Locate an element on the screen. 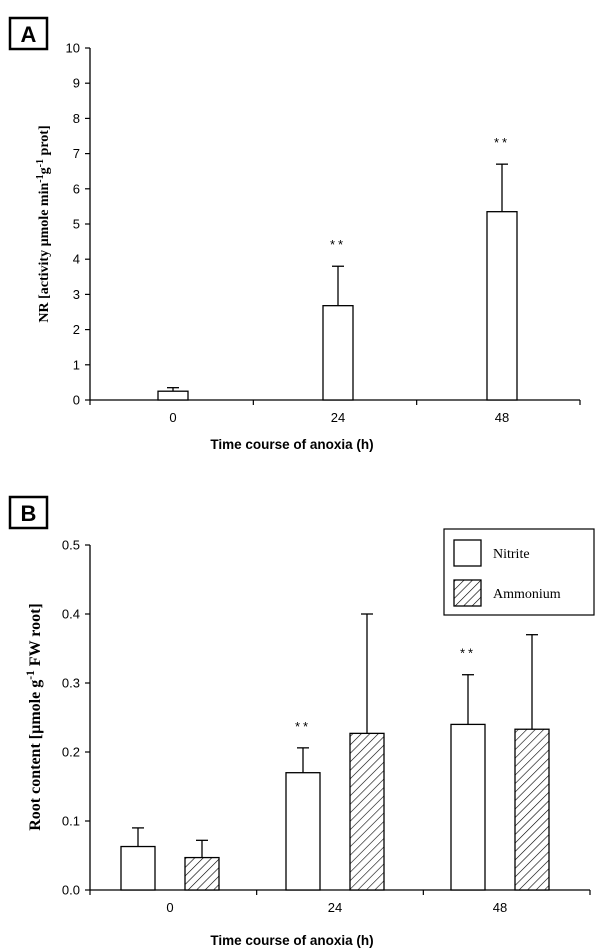  y-tick-label: 0 is located at coordinates (76, 400).